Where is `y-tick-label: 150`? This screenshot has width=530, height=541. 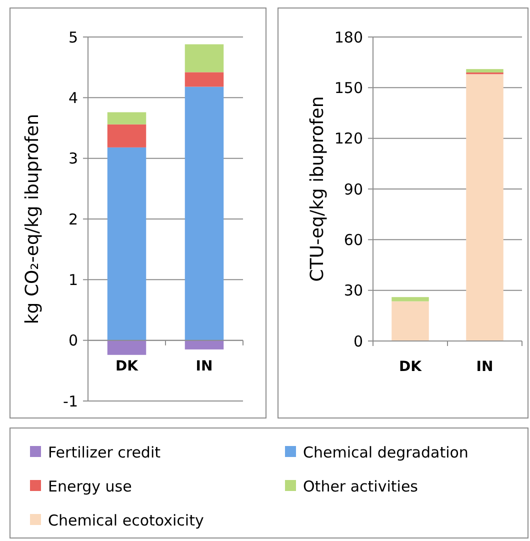
y-tick-label: 150 is located at coordinates (348, 87).